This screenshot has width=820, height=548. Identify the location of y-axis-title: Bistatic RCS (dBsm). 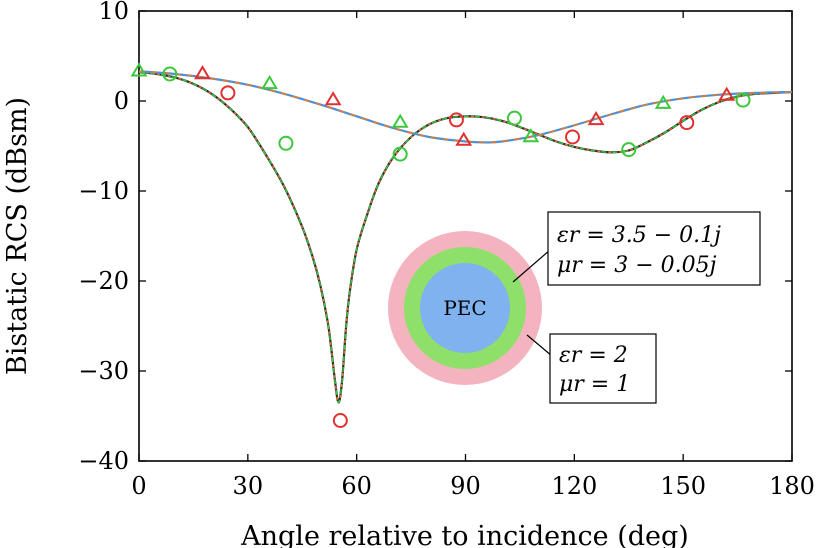
(17, 236).